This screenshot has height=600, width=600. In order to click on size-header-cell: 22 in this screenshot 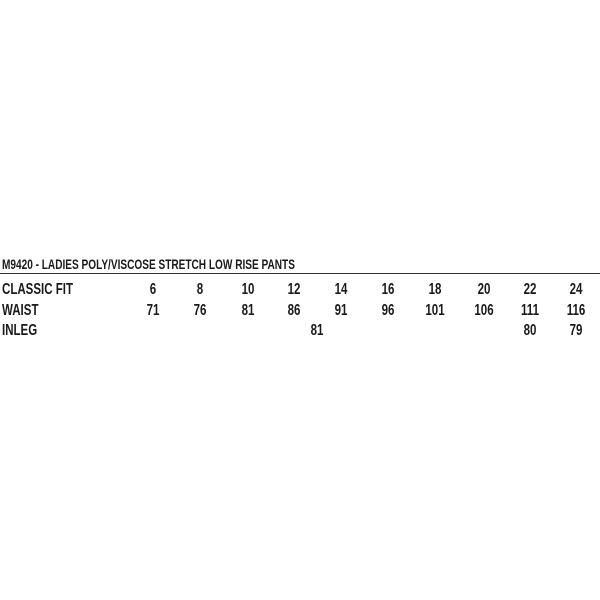, I will do `click(530, 289)`.